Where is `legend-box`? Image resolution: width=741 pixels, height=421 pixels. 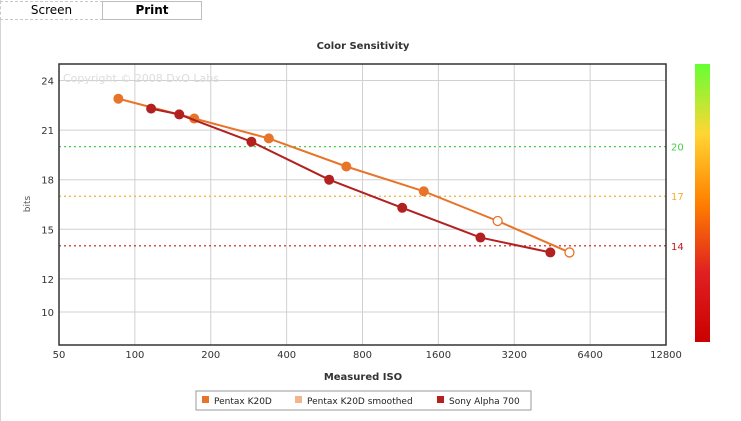 legend-box is located at coordinates (363, 400).